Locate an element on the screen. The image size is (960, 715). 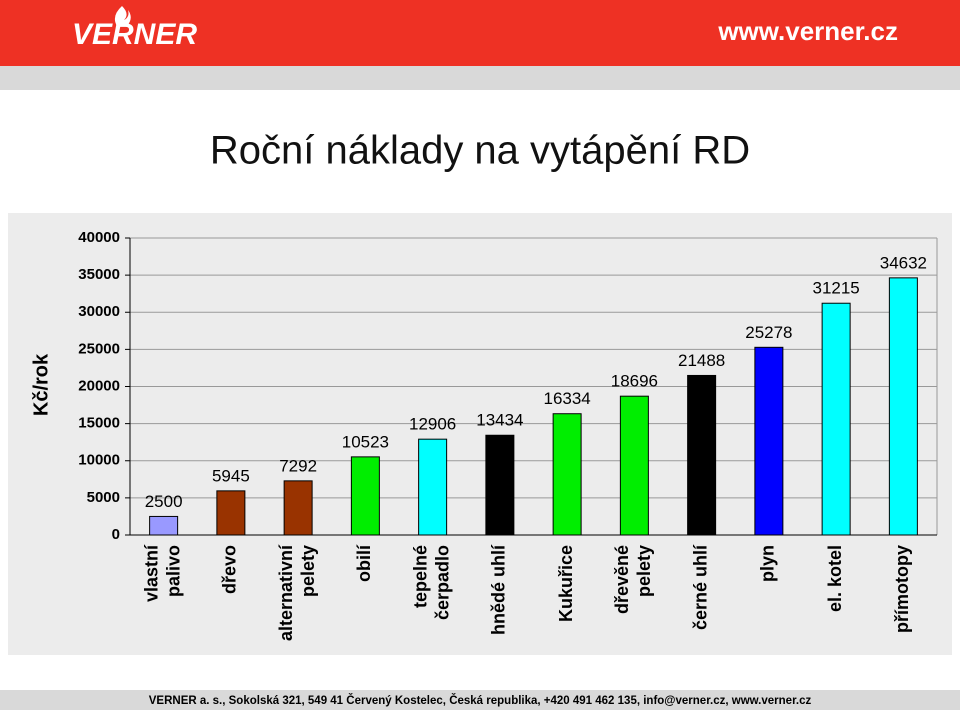
data-label: 7292 is located at coordinates (298, 465).